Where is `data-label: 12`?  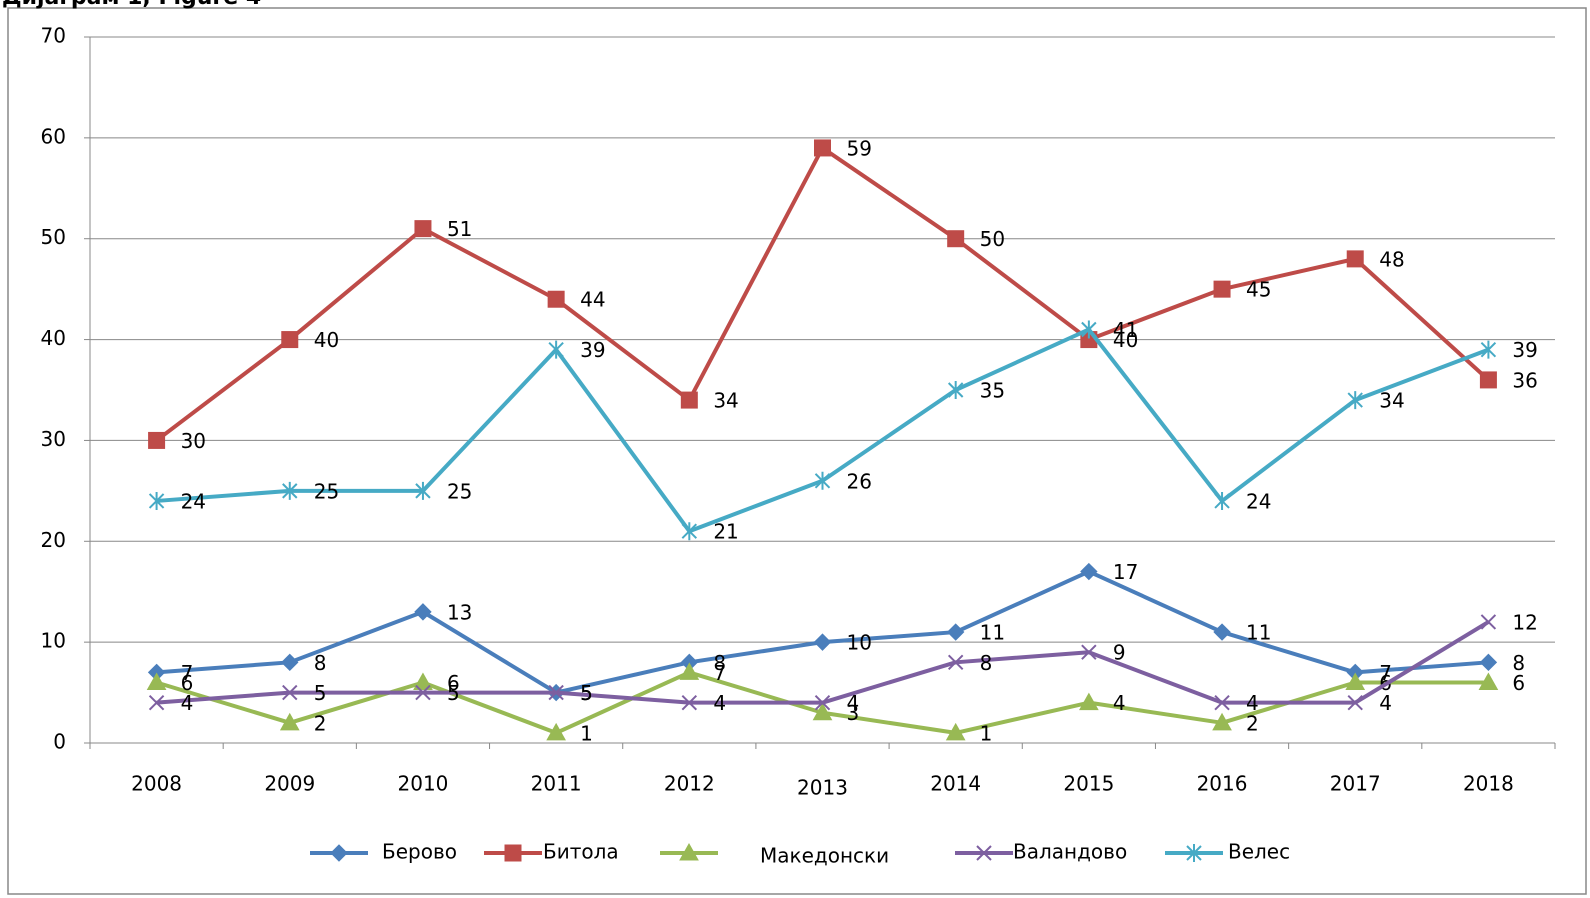
data-label: 12 is located at coordinates (1524, 622).